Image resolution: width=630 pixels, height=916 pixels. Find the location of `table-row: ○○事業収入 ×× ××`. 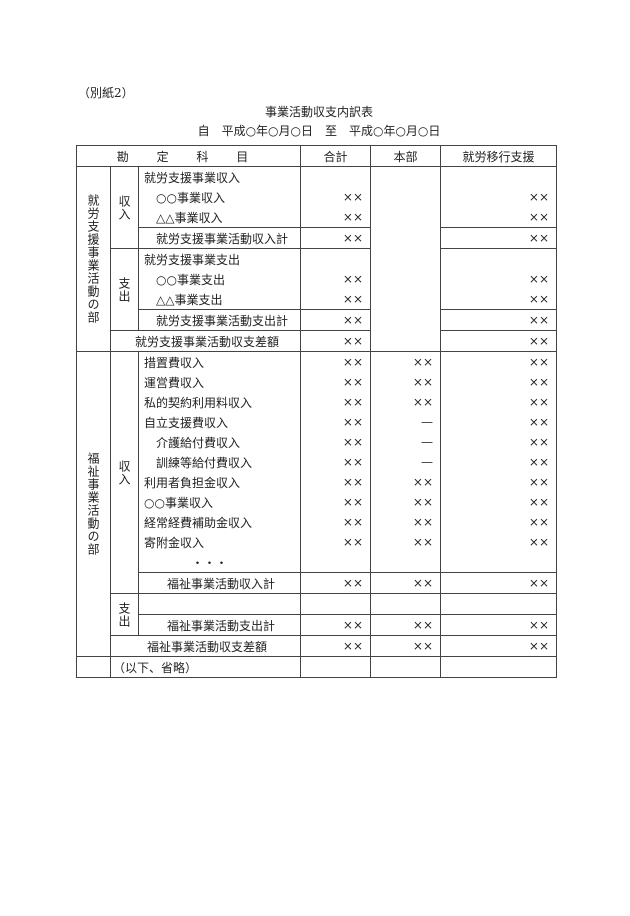

table-row: ○○事業収入 ×× ×× is located at coordinates (317, 197).